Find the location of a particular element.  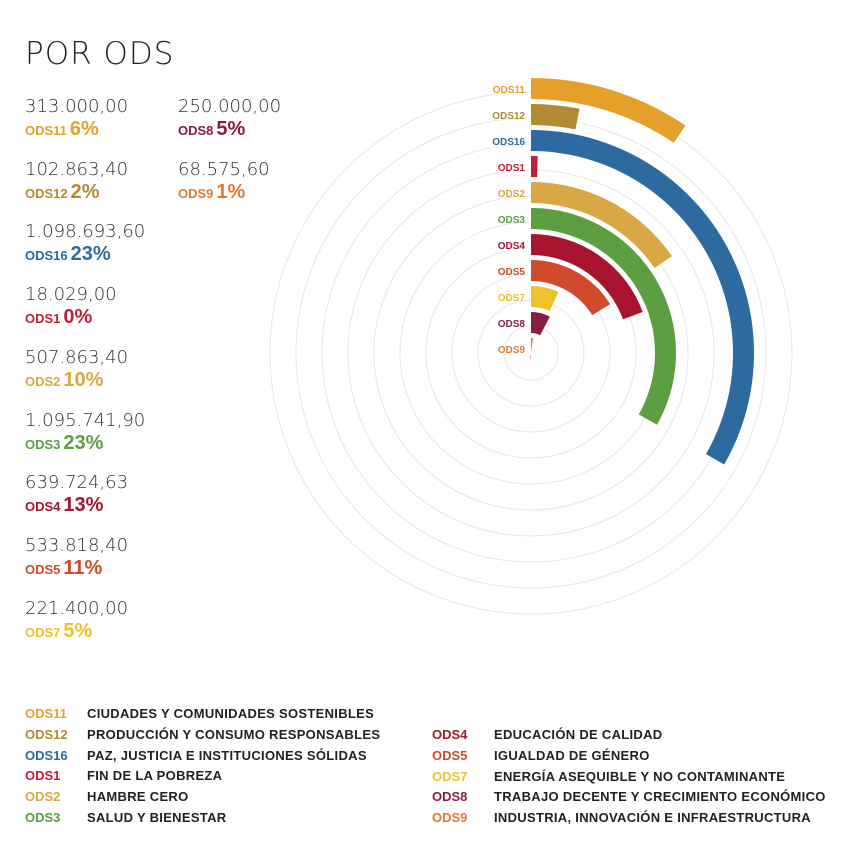

stat-ods3: 1.095.741,90 ODS3 23% is located at coordinates (85, 433).